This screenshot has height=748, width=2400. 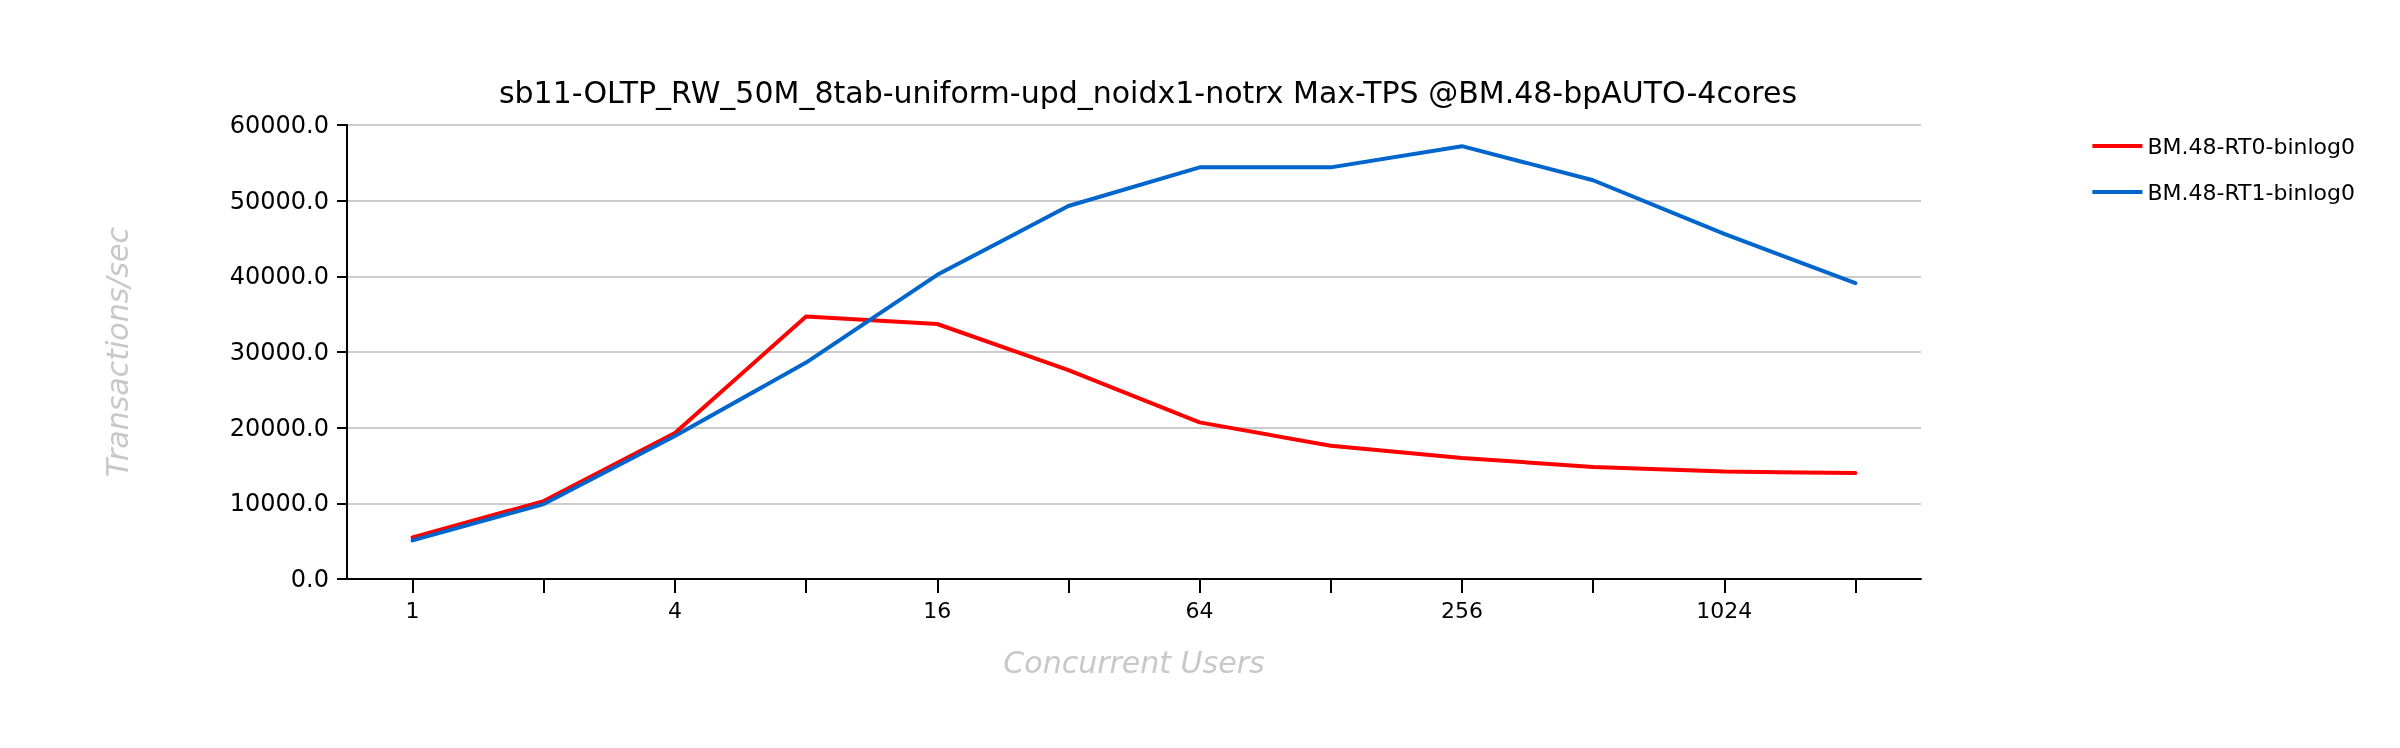 I want to click on y-tick-label: 30000.0, so click(x=279, y=352).